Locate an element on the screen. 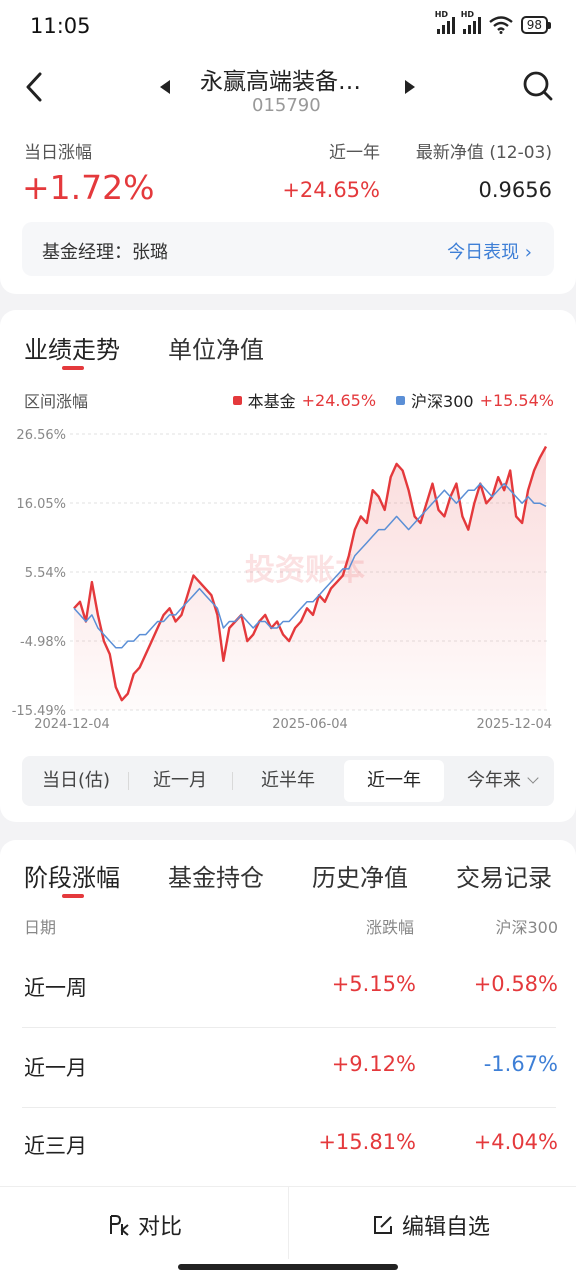  chart-legend: 本基金 +24.65% 沪深300 +15.54% is located at coordinates (393, 400).